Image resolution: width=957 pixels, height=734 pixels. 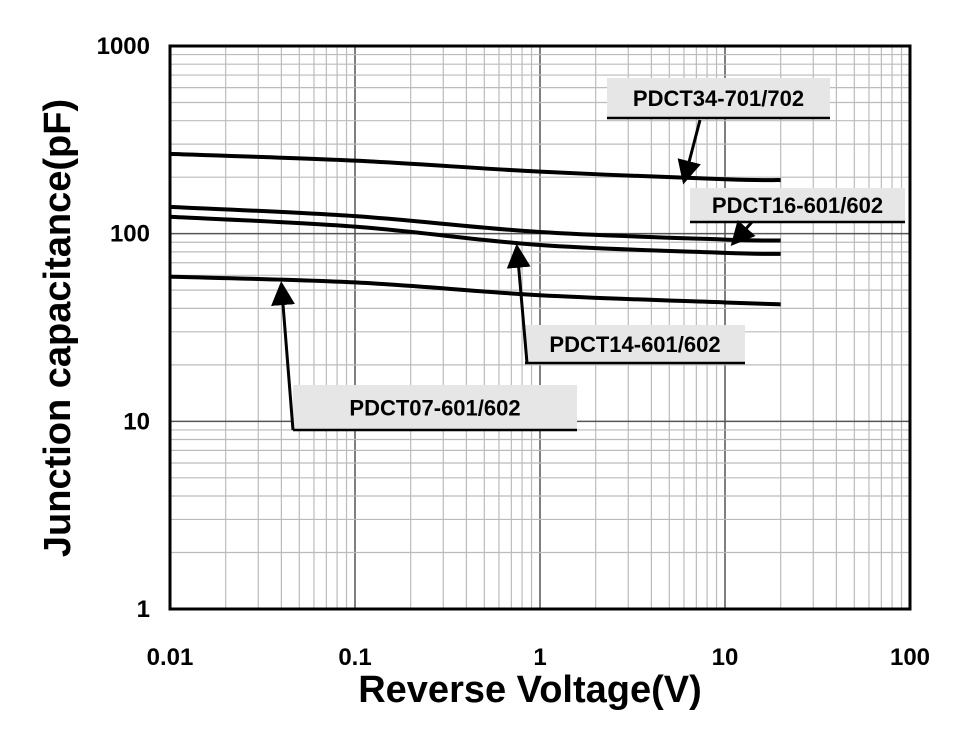 I want to click on y-tick-labels: 1 10 100 1000, so click(x=123, y=328).